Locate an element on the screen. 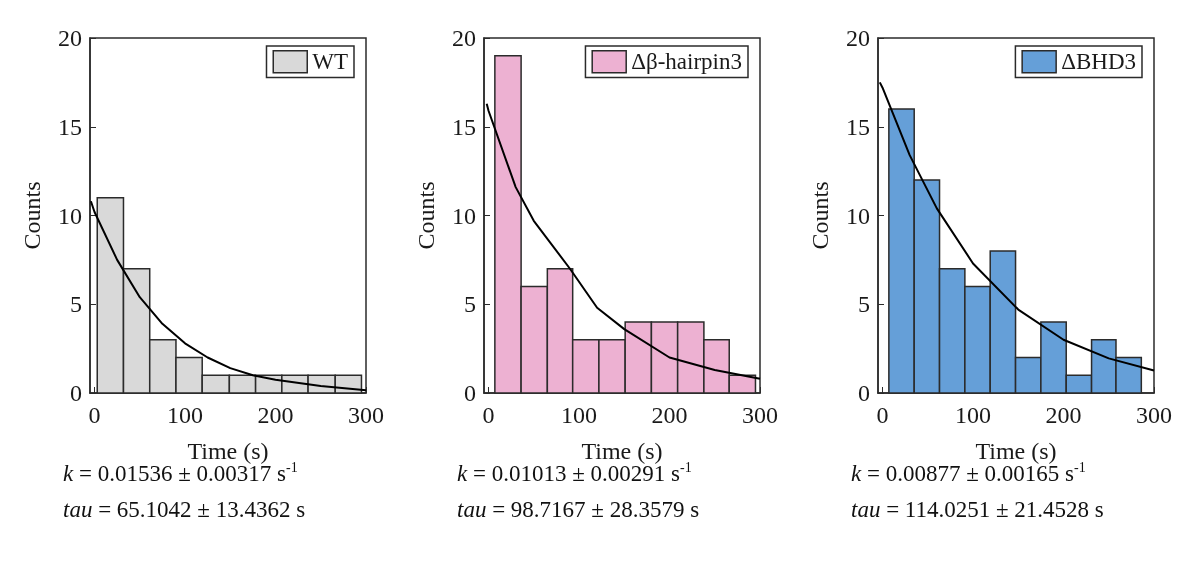 The image size is (1202, 571). legend-label: WT is located at coordinates (330, 62).